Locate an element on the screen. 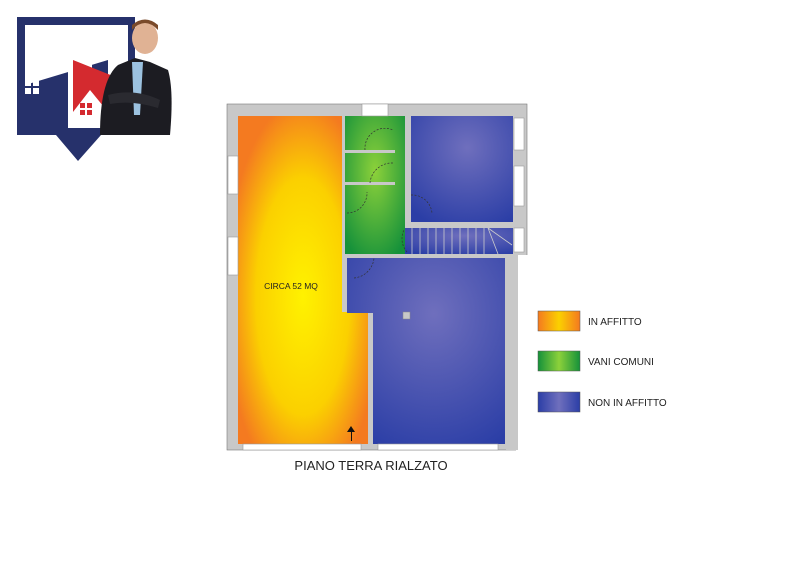  svg-text: VANI COMUNI is located at coordinates (621, 362).